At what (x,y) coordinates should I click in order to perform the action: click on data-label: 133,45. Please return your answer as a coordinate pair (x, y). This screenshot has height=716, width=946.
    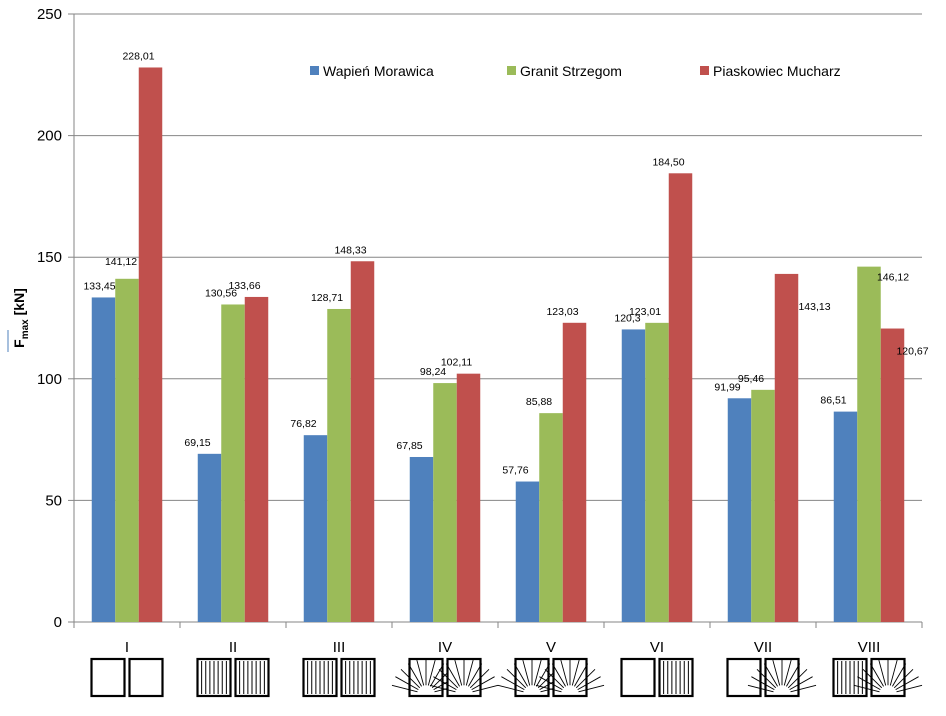
    Looking at the image, I should click on (99, 286).